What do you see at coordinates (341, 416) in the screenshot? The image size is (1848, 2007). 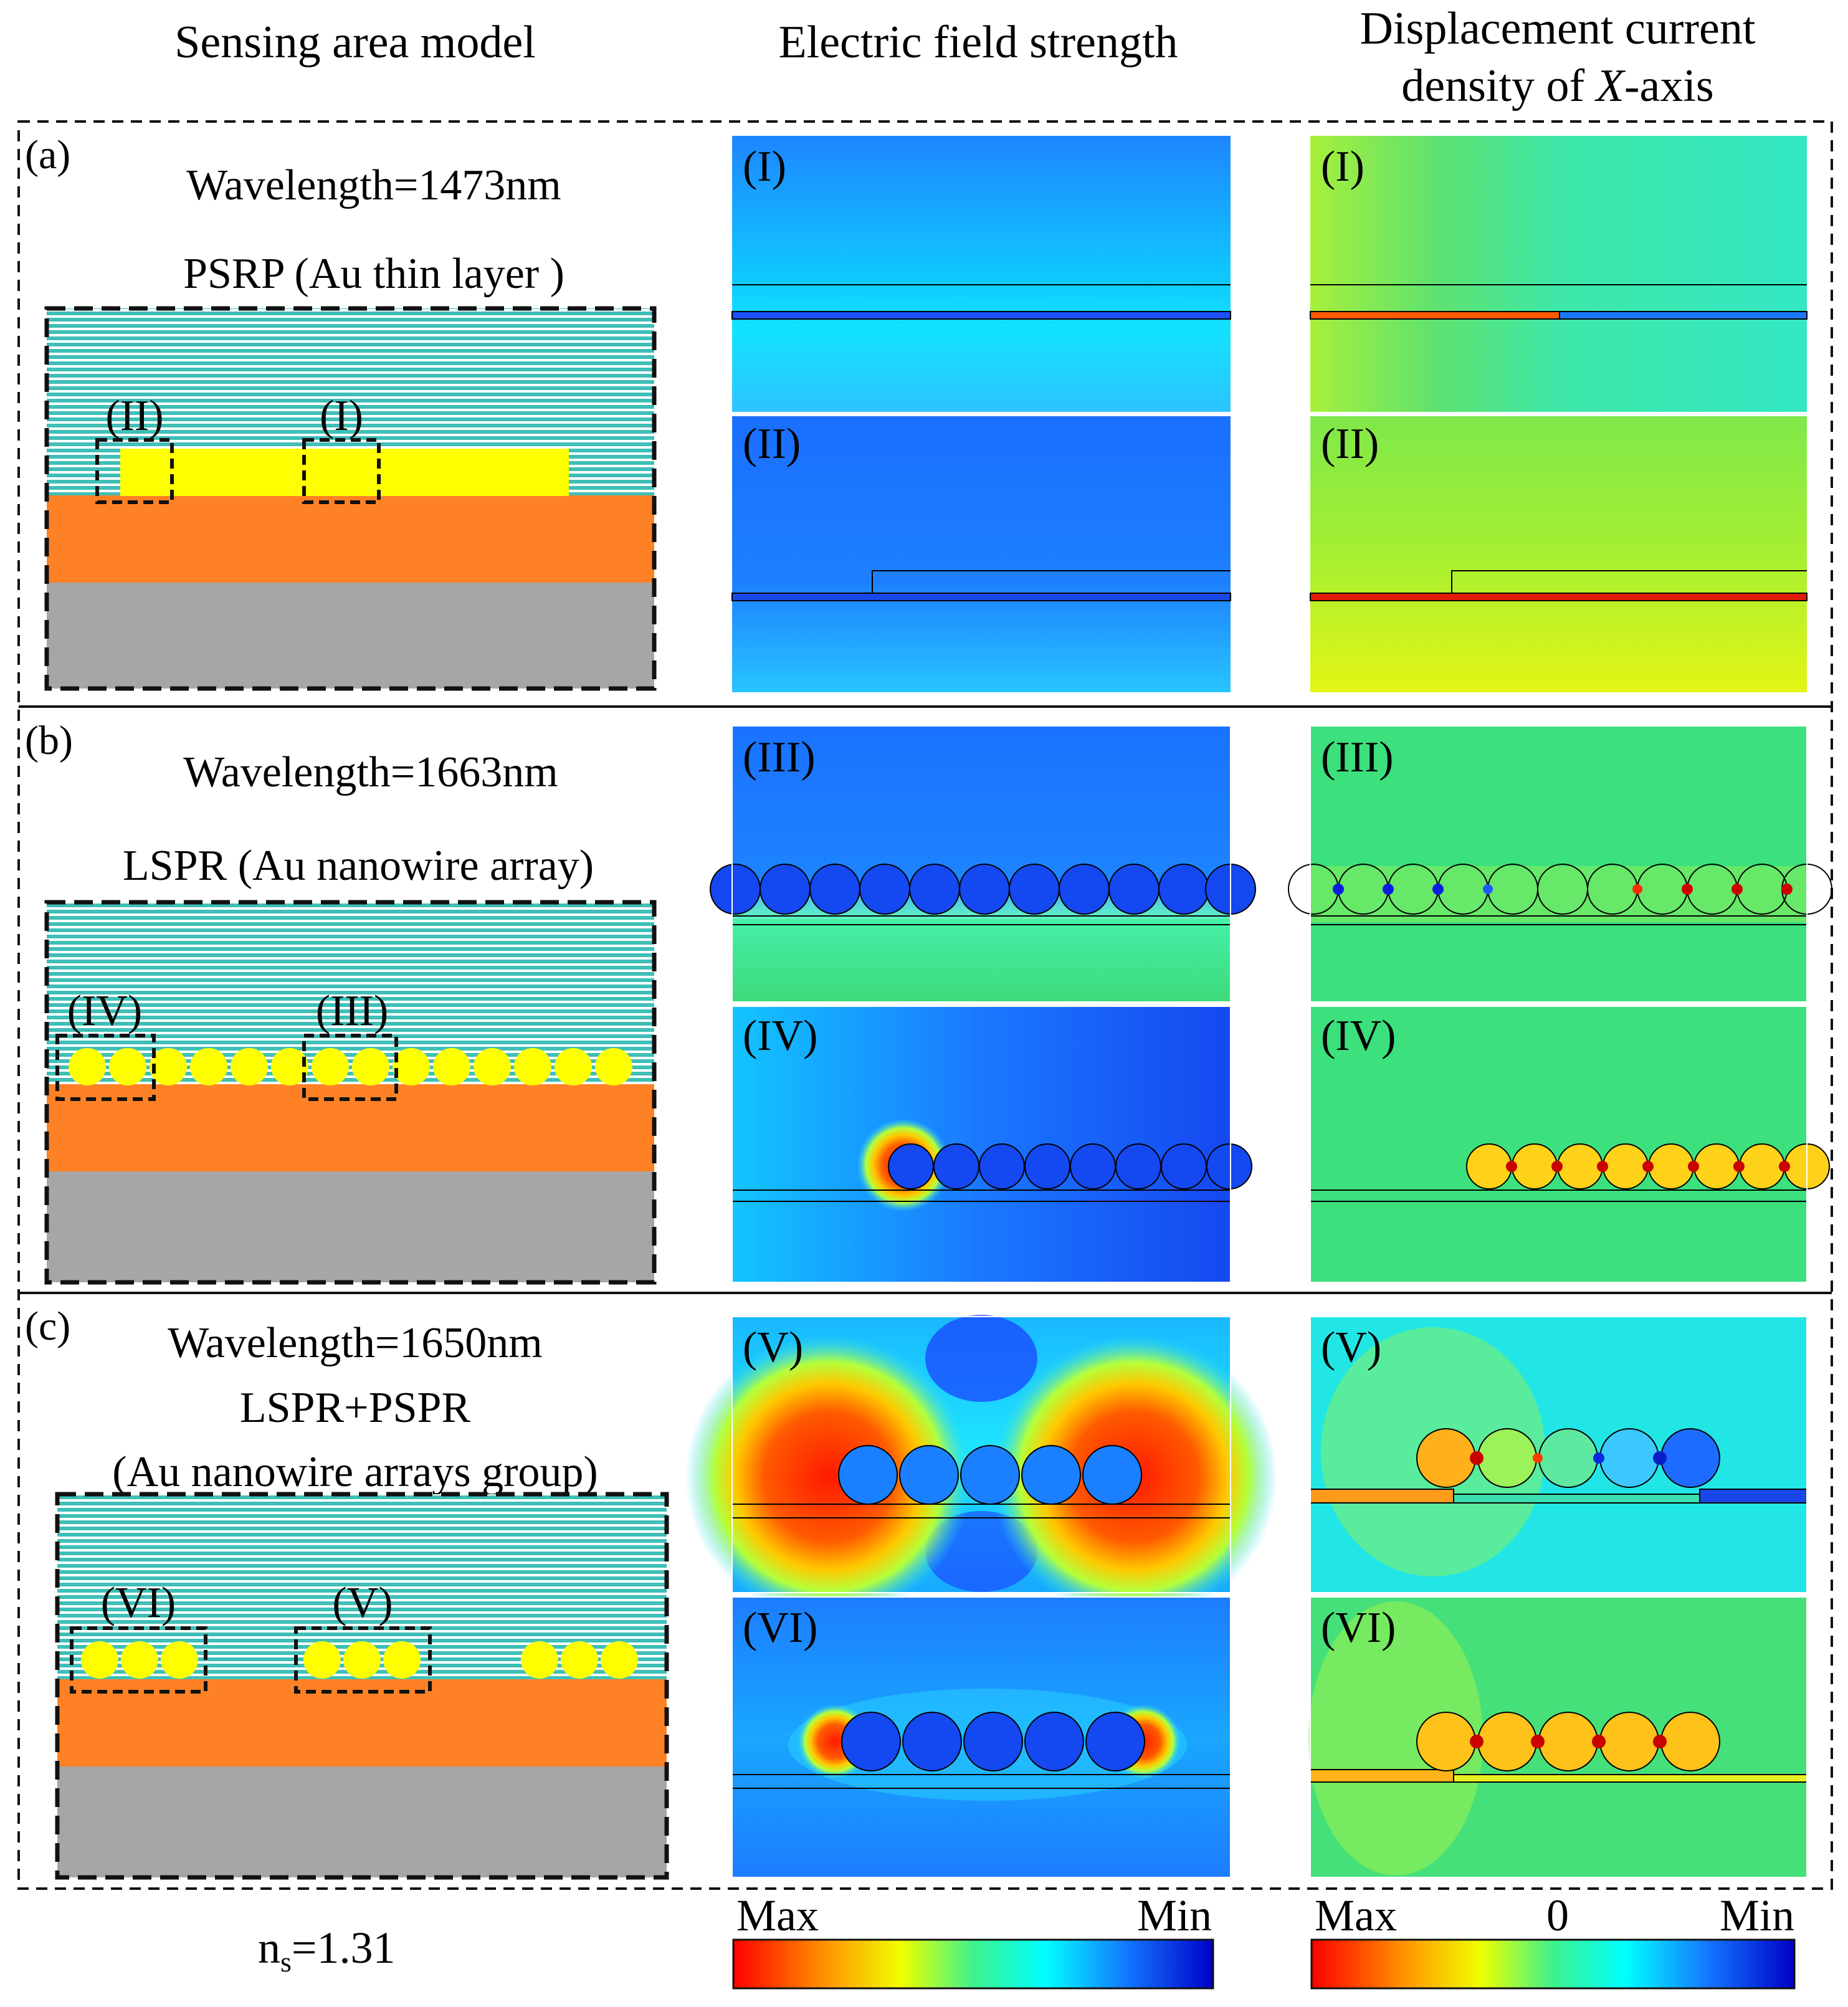 I see `zoom-box-label: (I)` at bounding box center [341, 416].